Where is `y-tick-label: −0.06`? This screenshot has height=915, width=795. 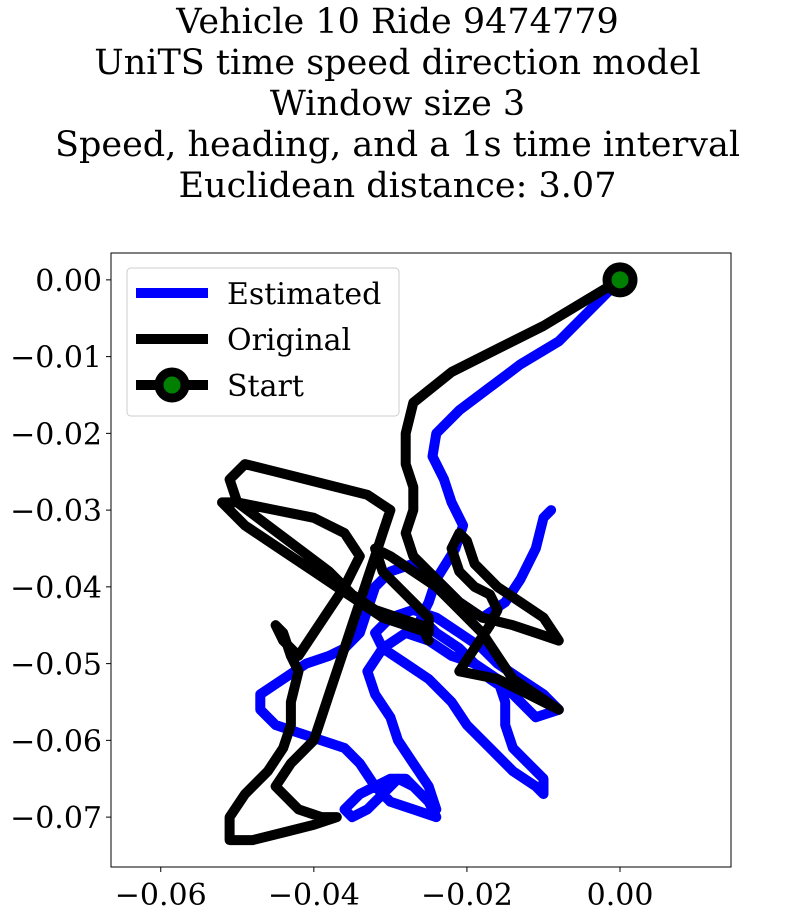 y-tick-label: −0.06 is located at coordinates (56, 741).